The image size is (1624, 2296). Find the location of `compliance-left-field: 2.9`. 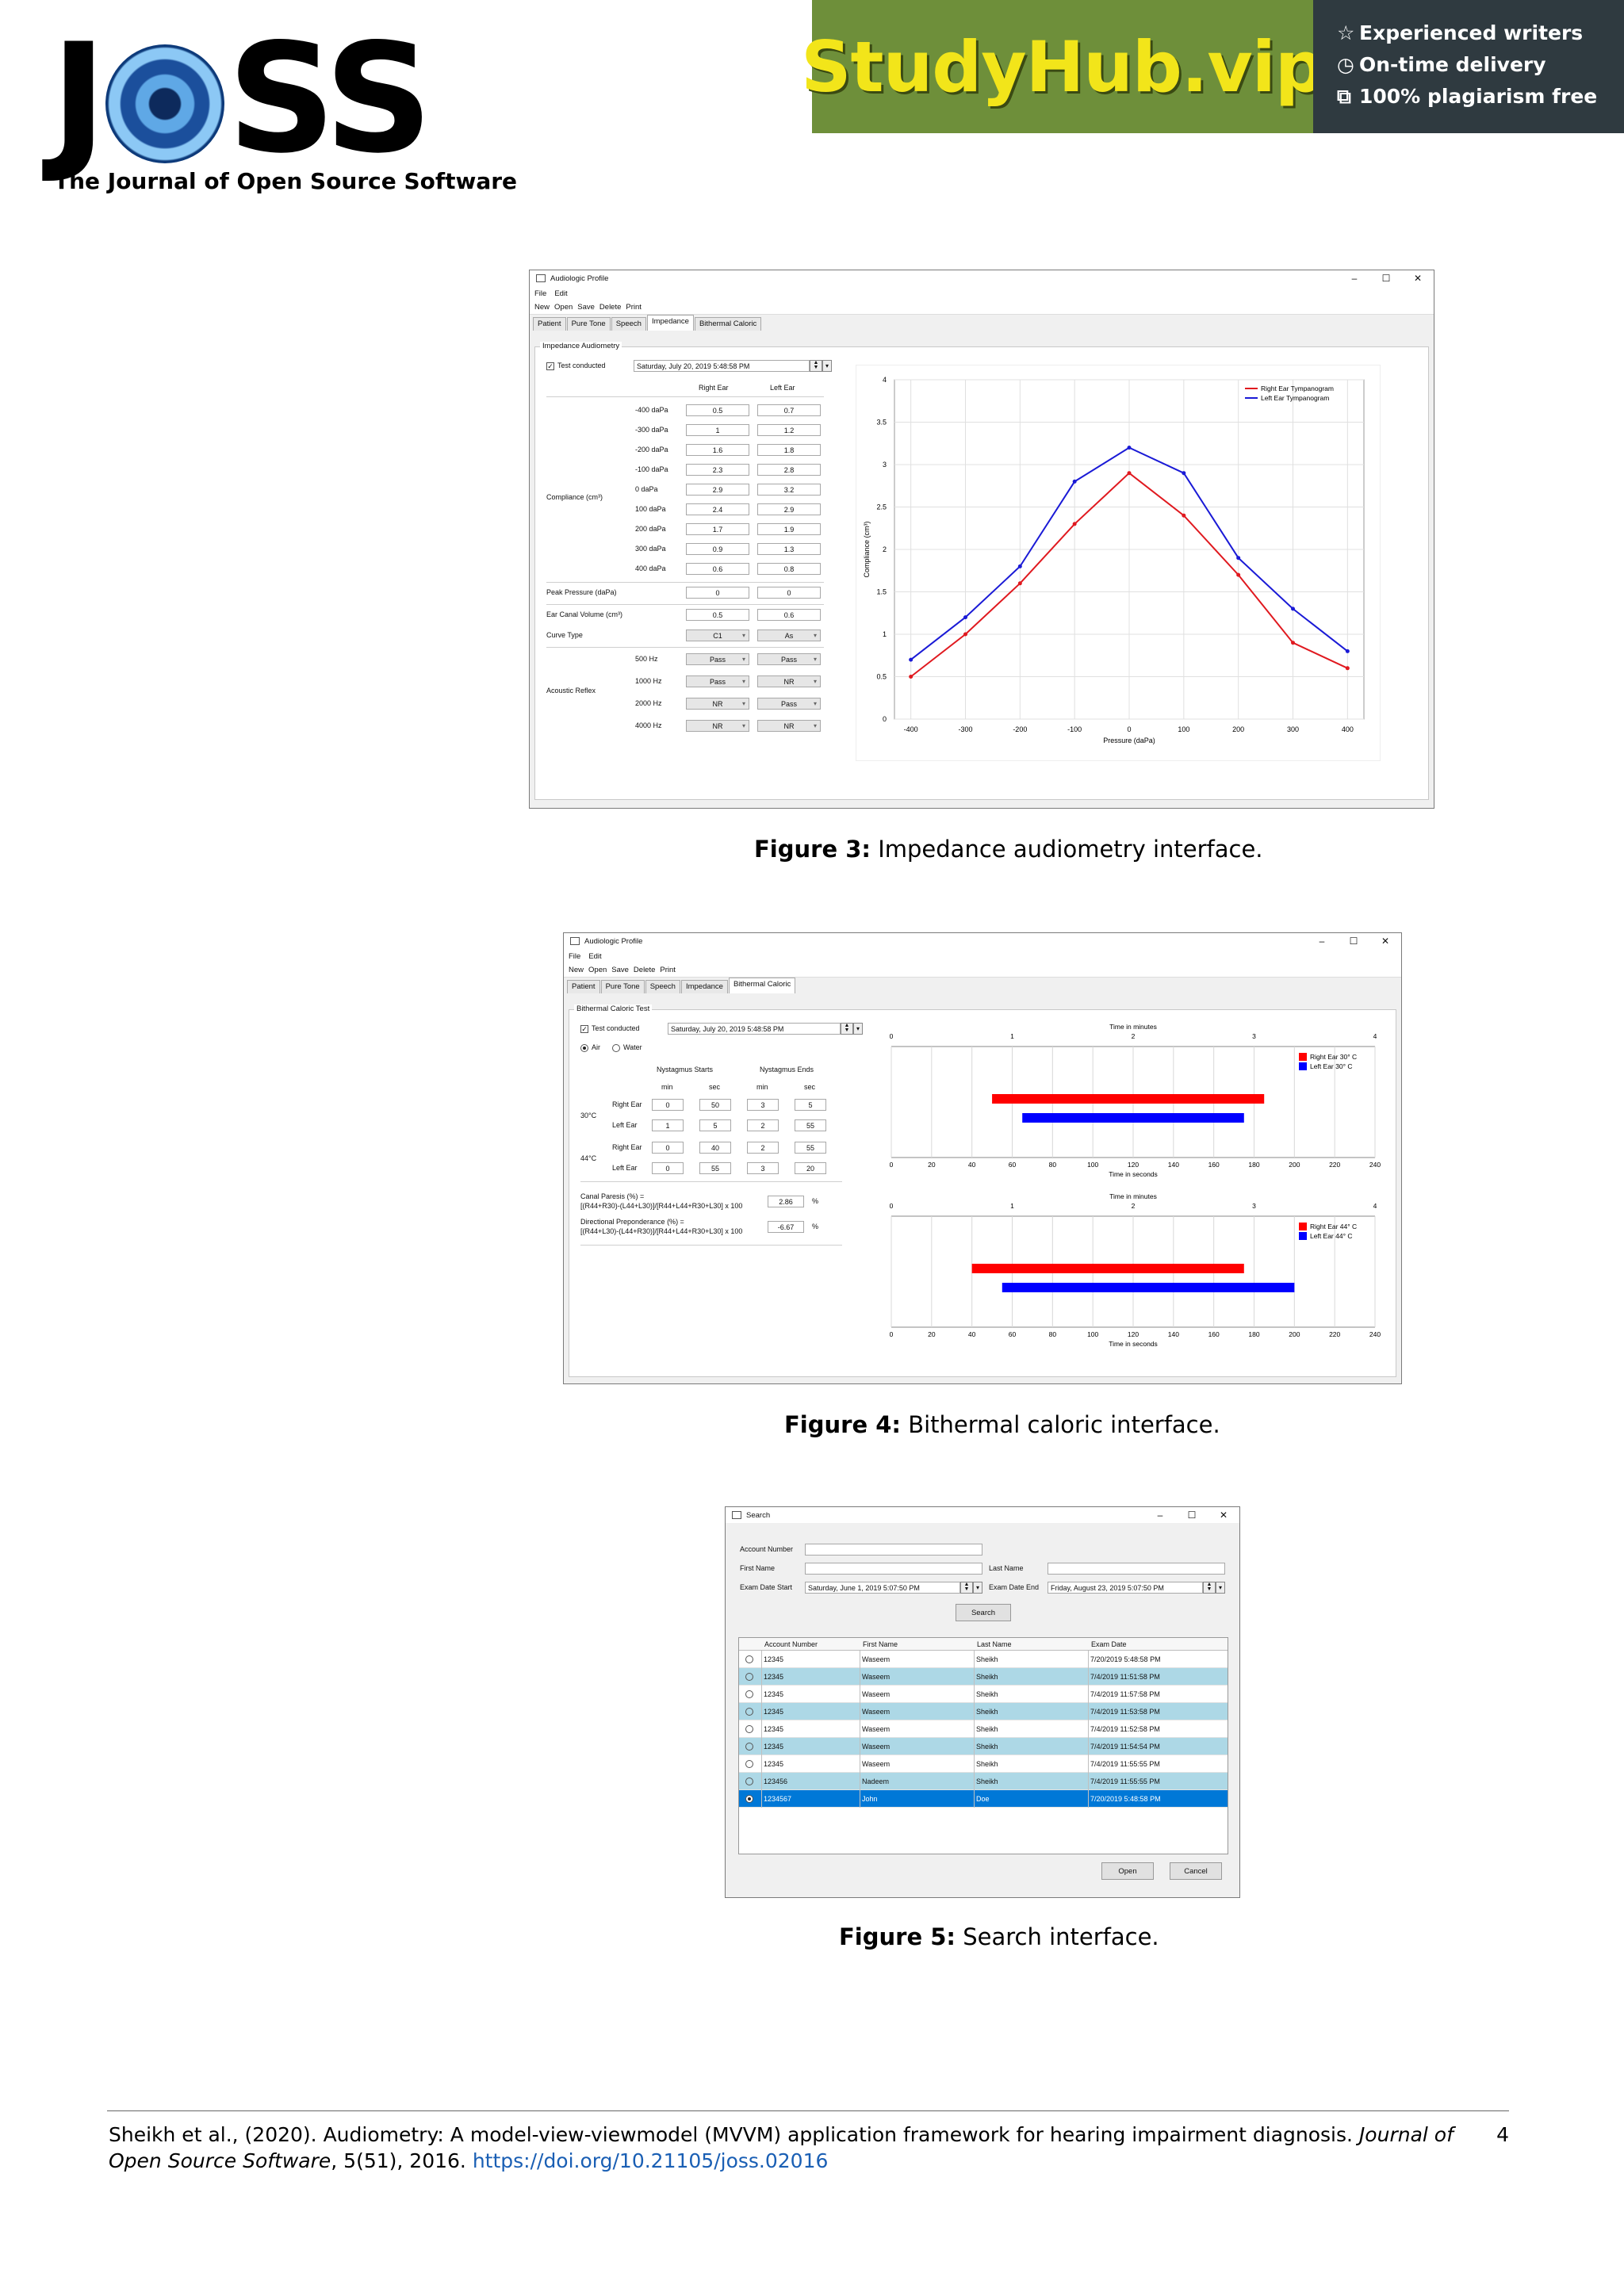

compliance-left-field: 2.9 is located at coordinates (789, 509).